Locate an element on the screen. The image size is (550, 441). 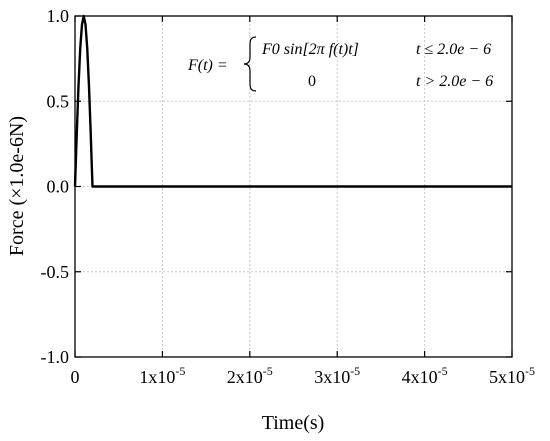
y-tick-label: -1.0 is located at coordinates (55, 357).